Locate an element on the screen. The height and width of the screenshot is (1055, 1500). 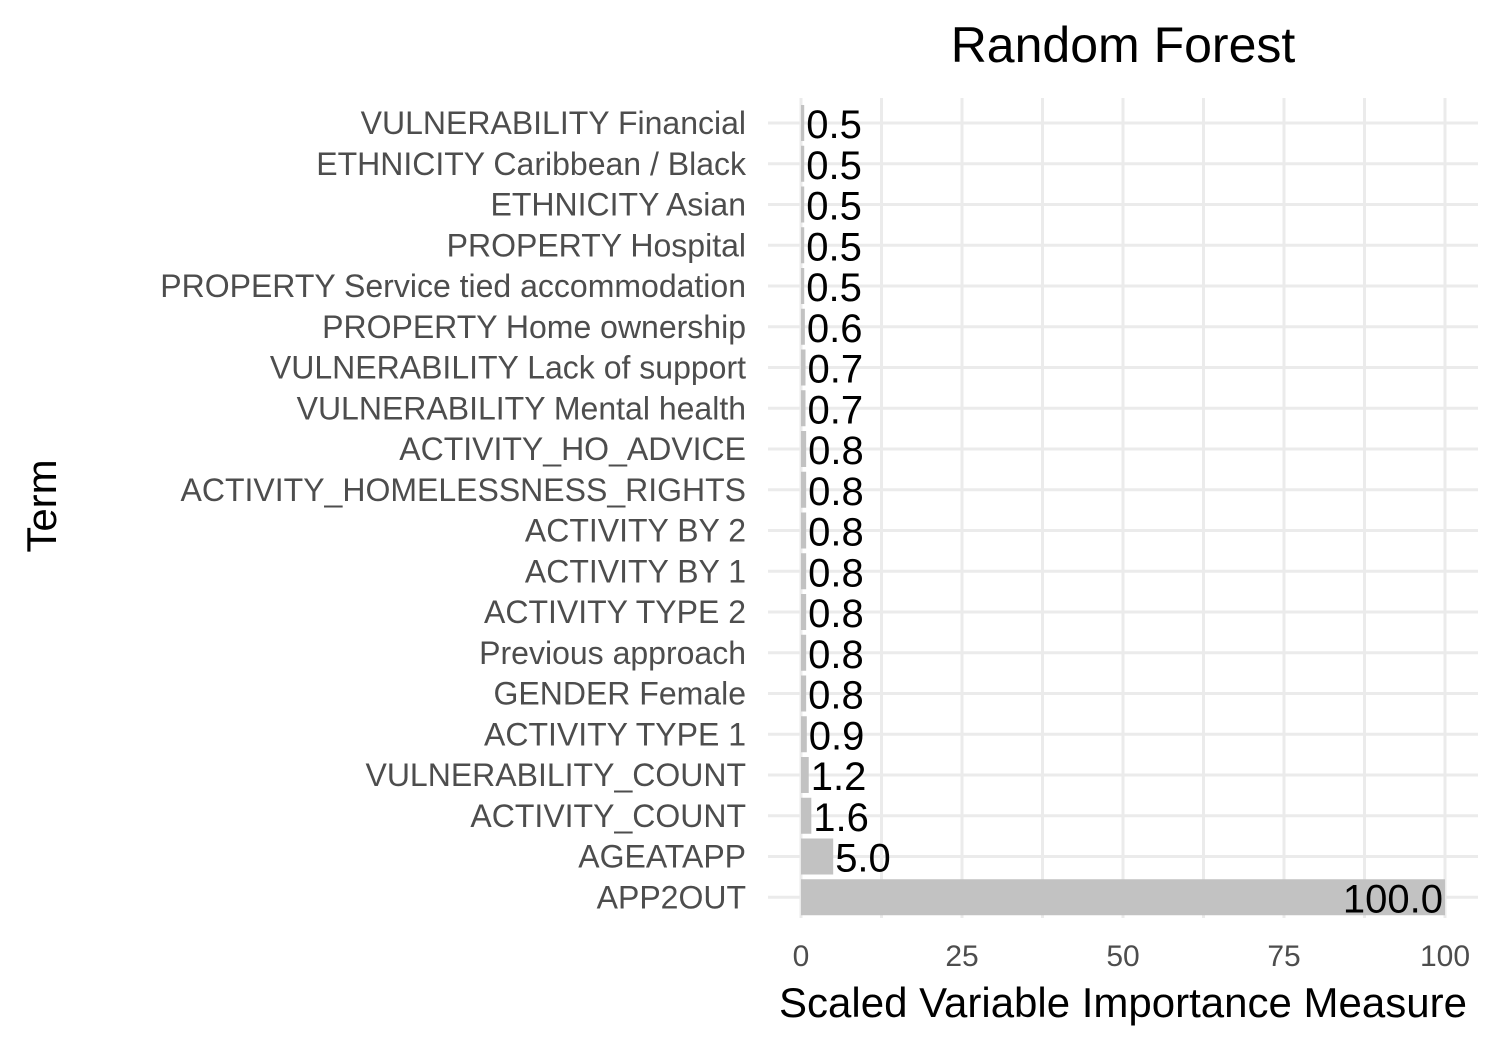
data-label: 5.0 is located at coordinates (863, 859).